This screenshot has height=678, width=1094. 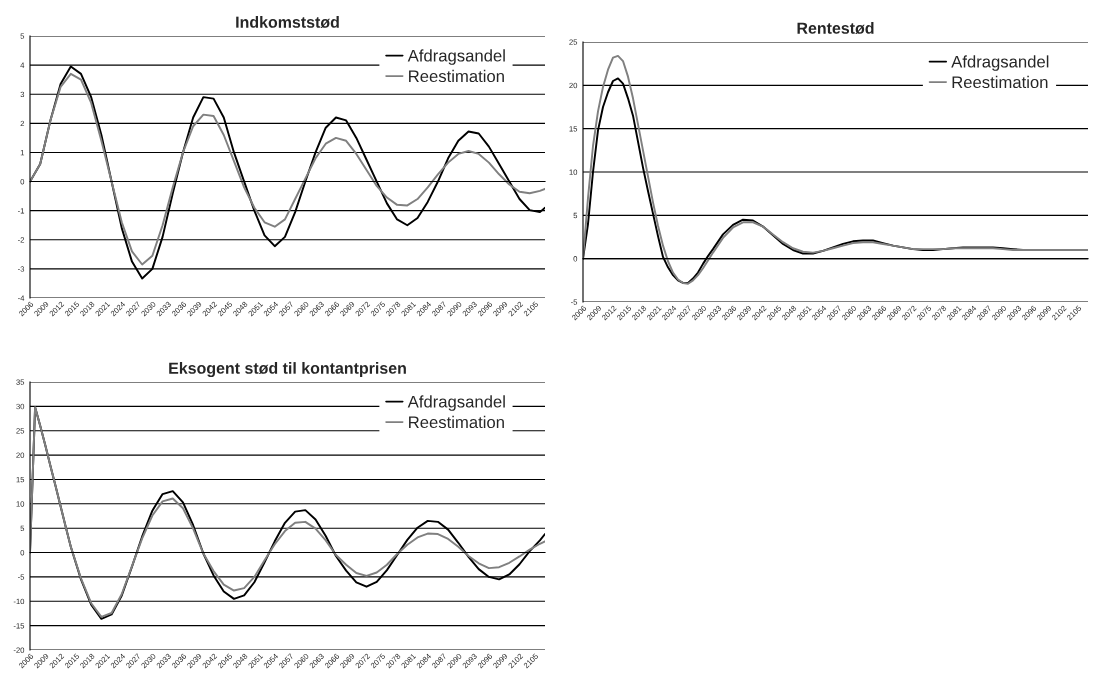 What do you see at coordinates (835, 28) in the screenshot?
I see `chart-title: Rentestød` at bounding box center [835, 28].